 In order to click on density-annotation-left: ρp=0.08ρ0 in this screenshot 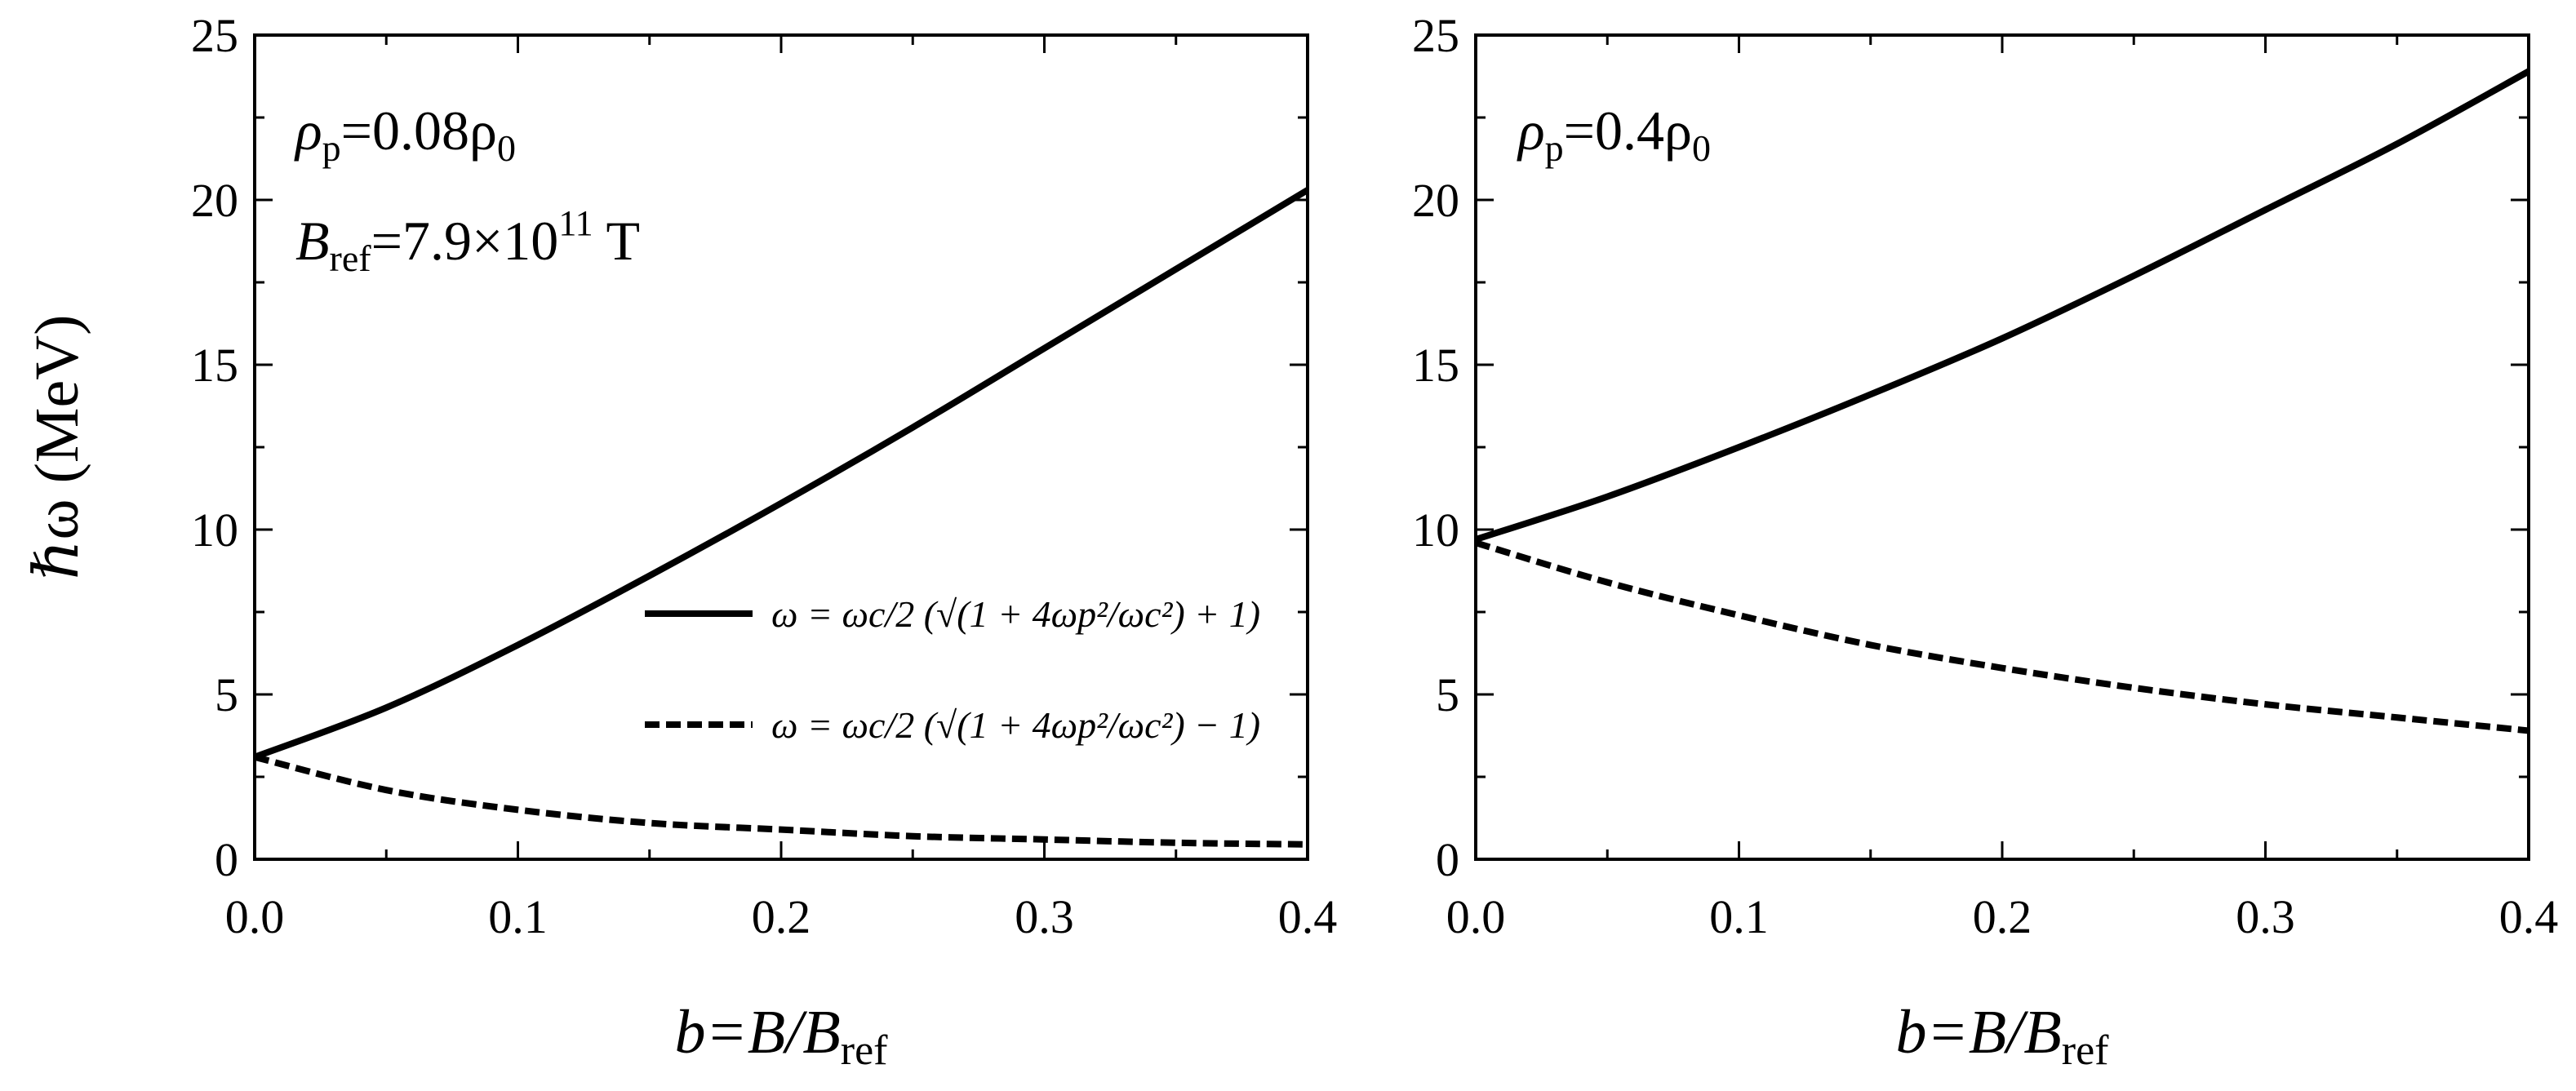, I will do `click(405, 134)`.